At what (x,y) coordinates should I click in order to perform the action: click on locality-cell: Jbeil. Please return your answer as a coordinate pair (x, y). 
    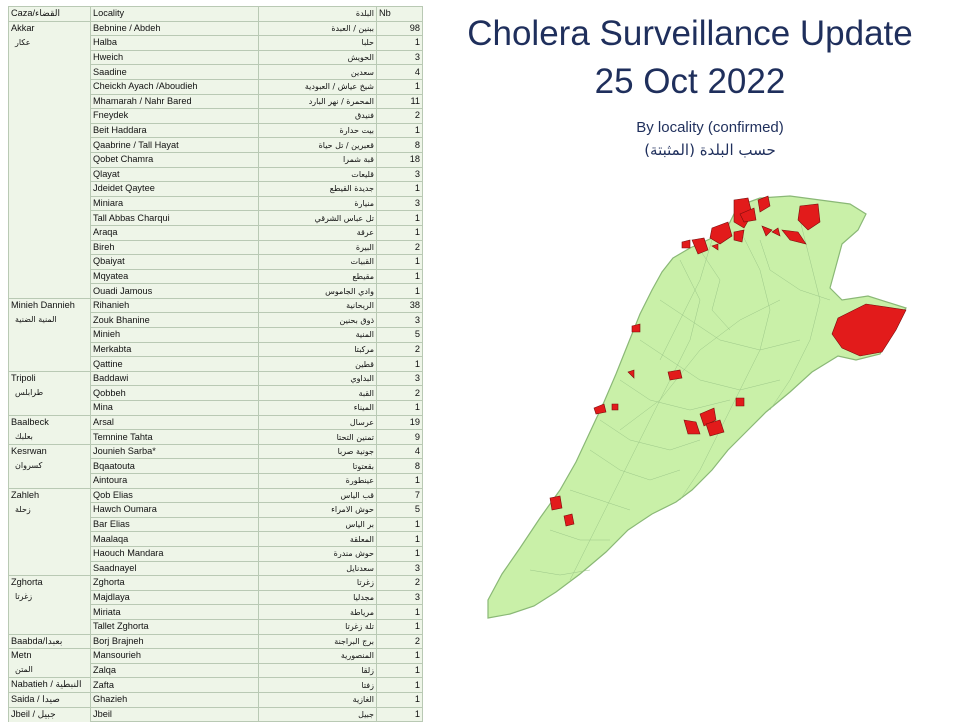
    Looking at the image, I should click on (174, 714).